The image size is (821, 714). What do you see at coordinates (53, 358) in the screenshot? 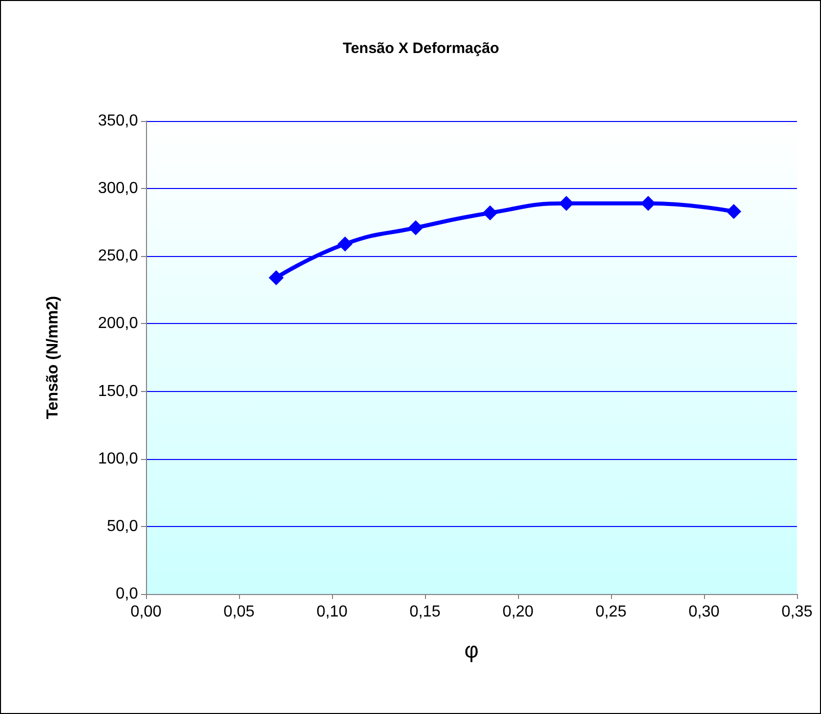
I see `y-axis-title: Tensão (N/mm2)` at bounding box center [53, 358].